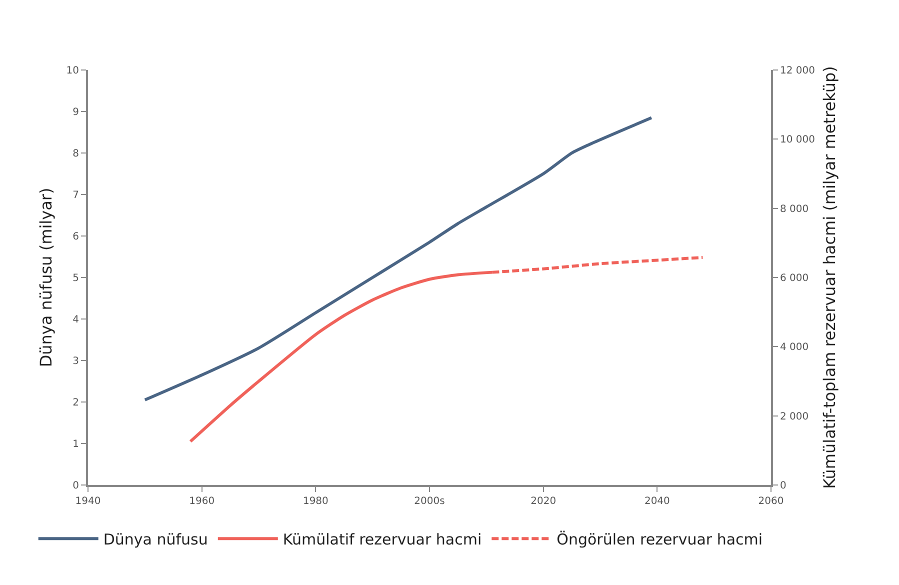  Describe the element at coordinates (659, 539) in the screenshot. I see `legend-label: Öngörülen rezervuar hacmi` at that location.